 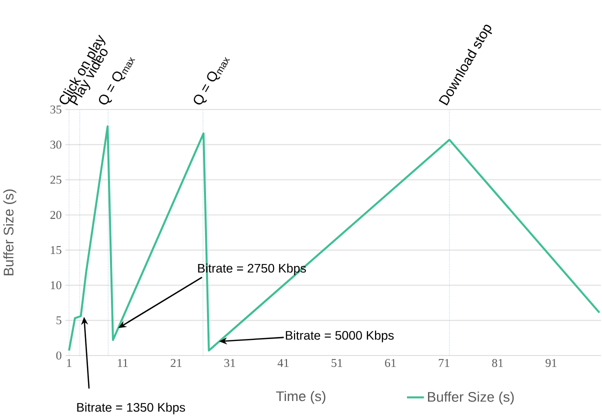 What do you see at coordinates (56, 285) in the screenshot?
I see `y-tick-label: 10` at bounding box center [56, 285].